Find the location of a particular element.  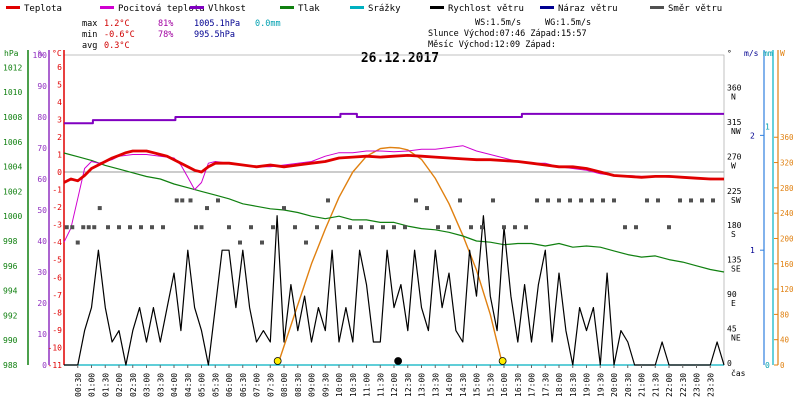

pct-tick-label: 70 is located at coordinates (42, 148).